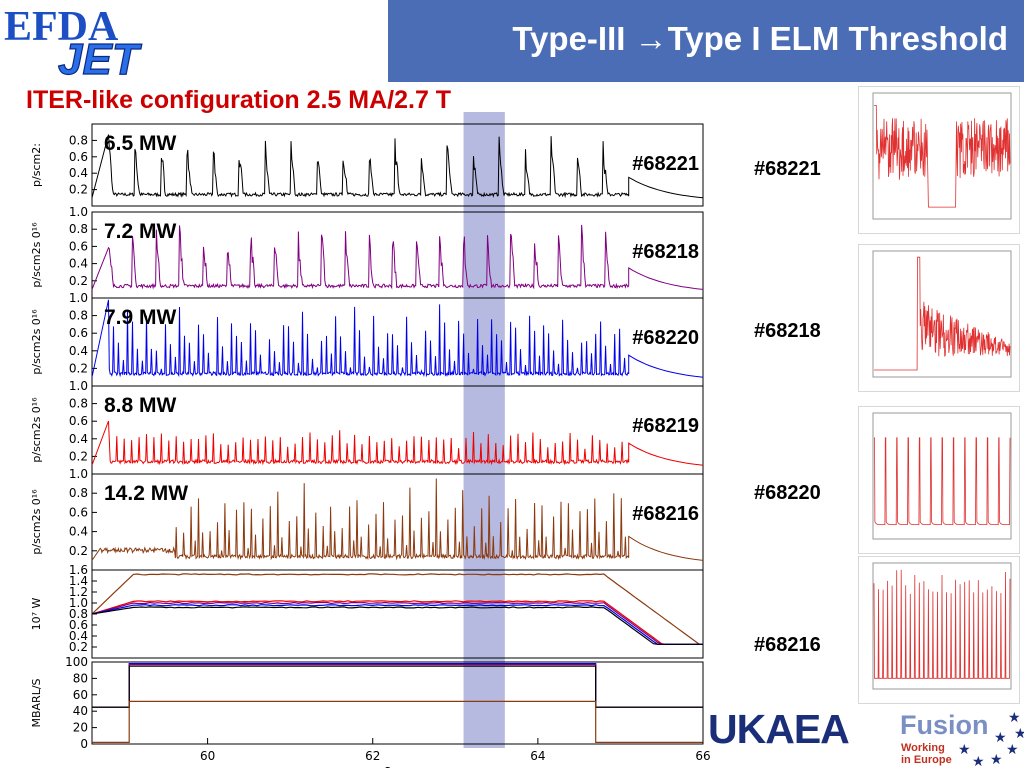 The image size is (1024, 768). I want to click on power-label: 8.8 MW, so click(140, 405).